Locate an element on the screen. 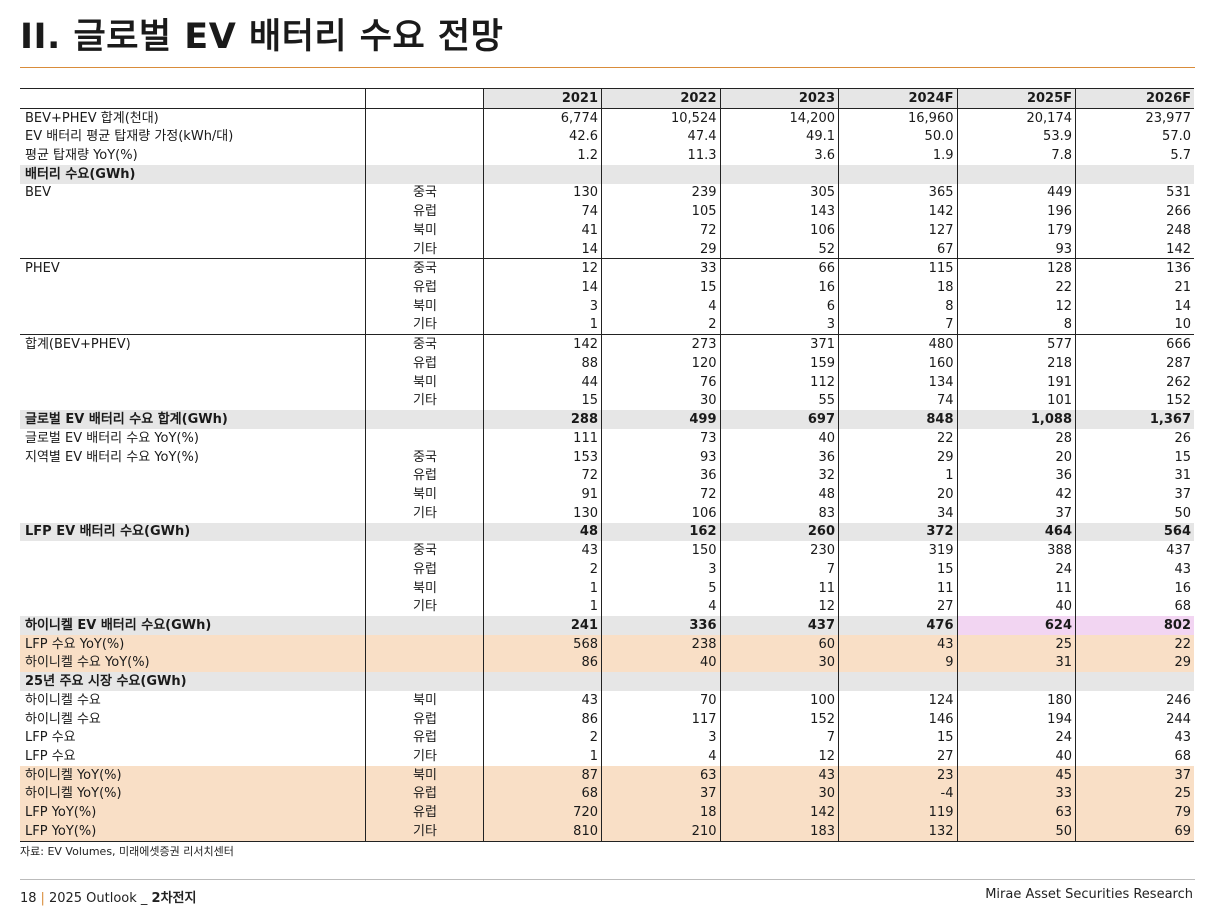 This screenshot has height=914, width=1221. value-cell-2021: 810 is located at coordinates (542, 832).